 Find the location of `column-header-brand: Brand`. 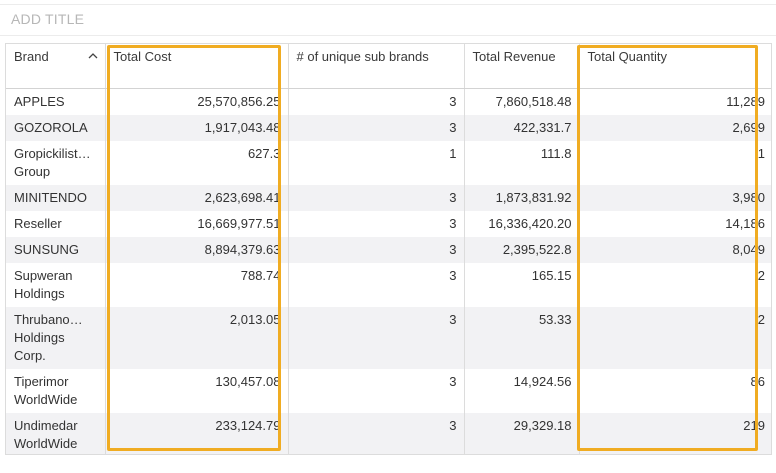

column-header-brand: Brand is located at coordinates (56, 66).